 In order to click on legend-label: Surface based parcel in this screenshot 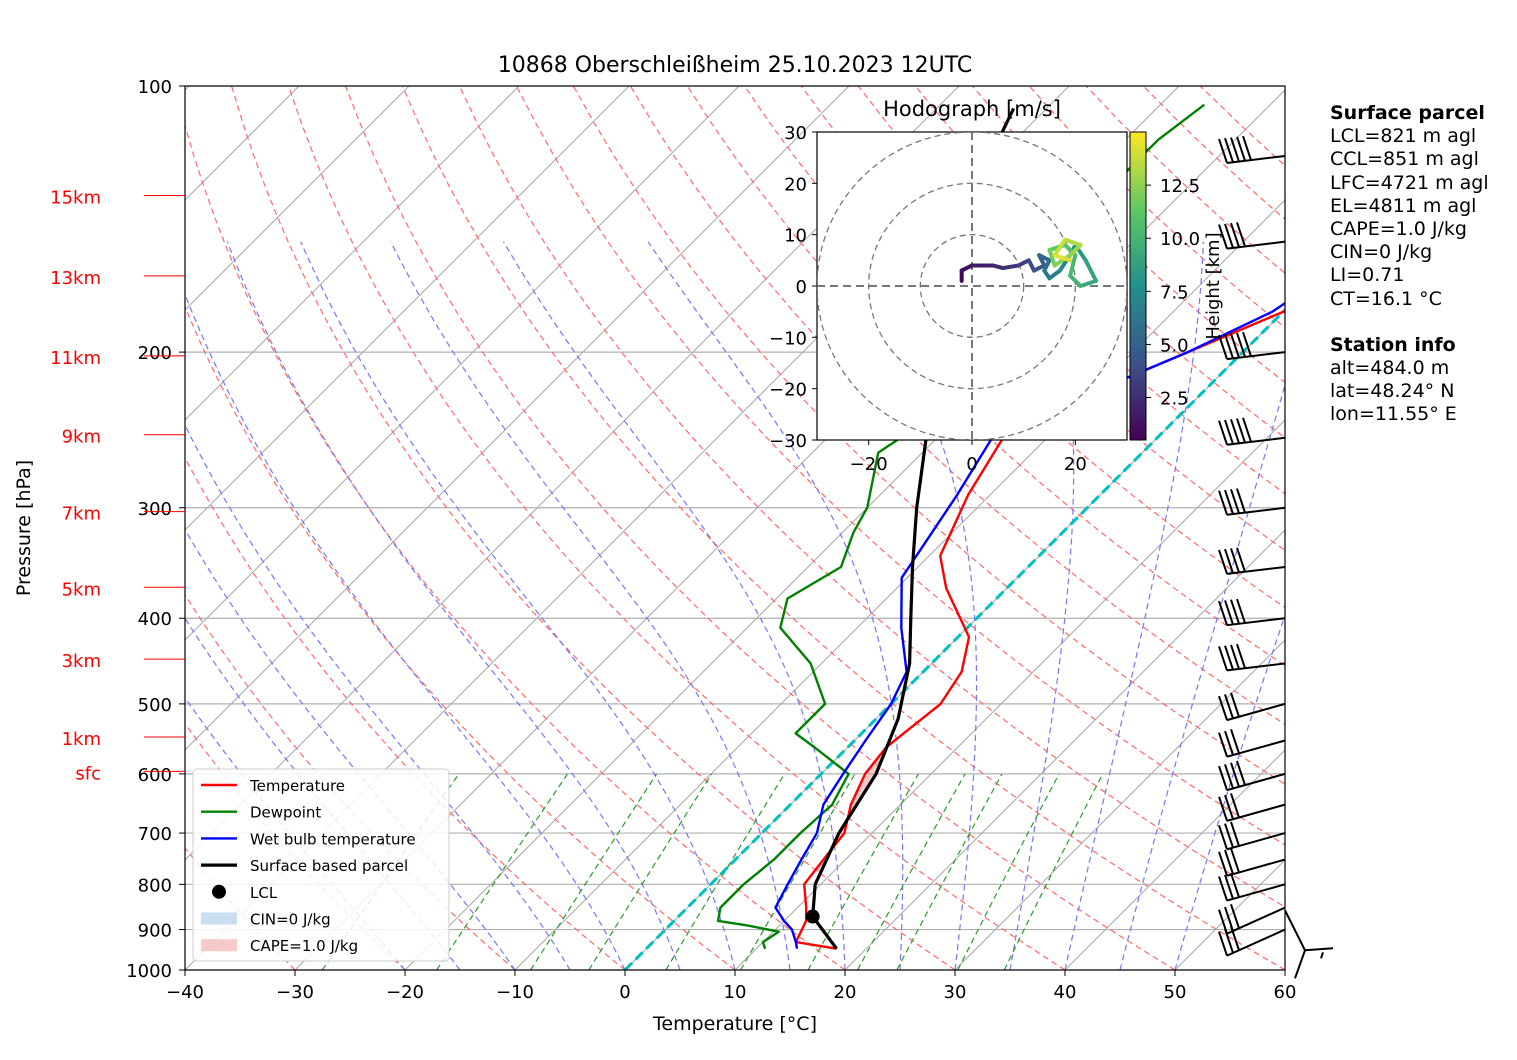, I will do `click(329, 866)`.